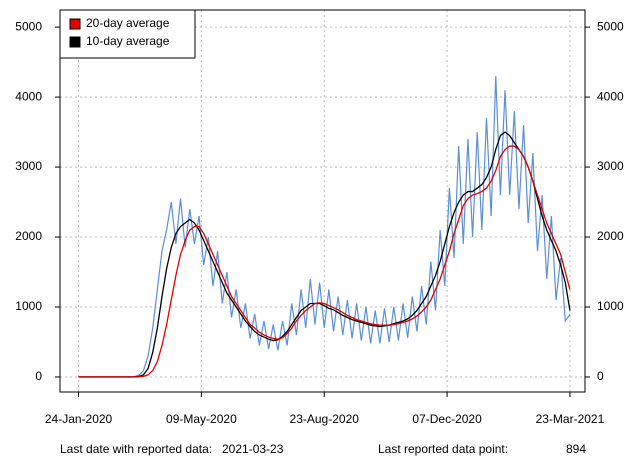 The height and width of the screenshot is (460, 641). Describe the element at coordinates (447, 419) in the screenshot. I see `x-tick-label: 07-Dec-2020` at that location.